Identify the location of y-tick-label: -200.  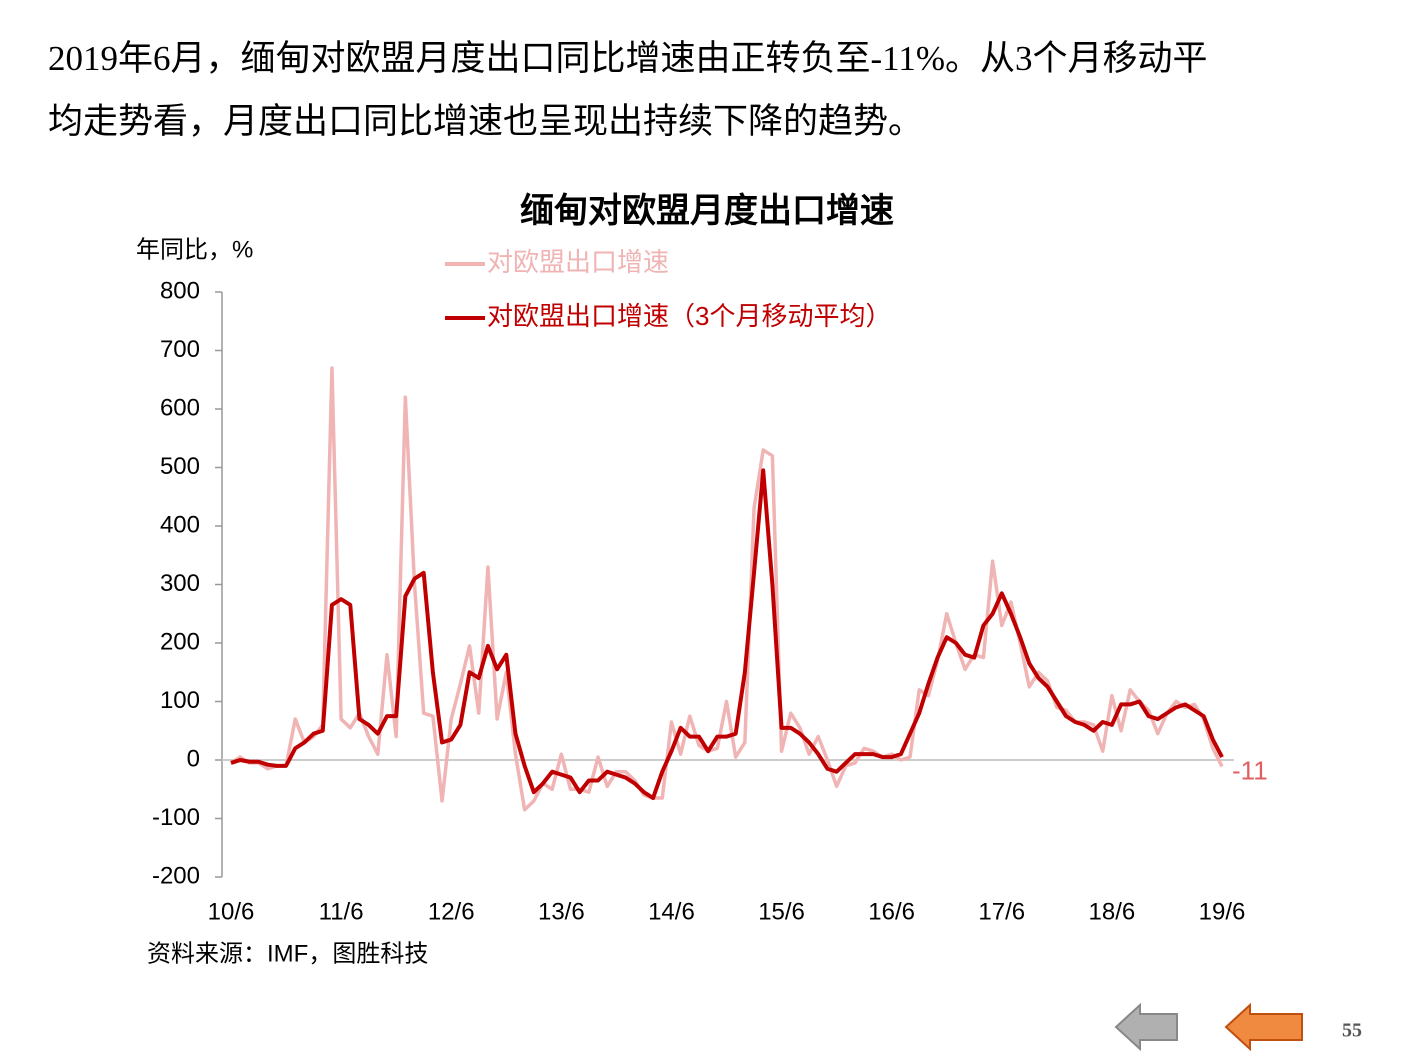
(176, 875).